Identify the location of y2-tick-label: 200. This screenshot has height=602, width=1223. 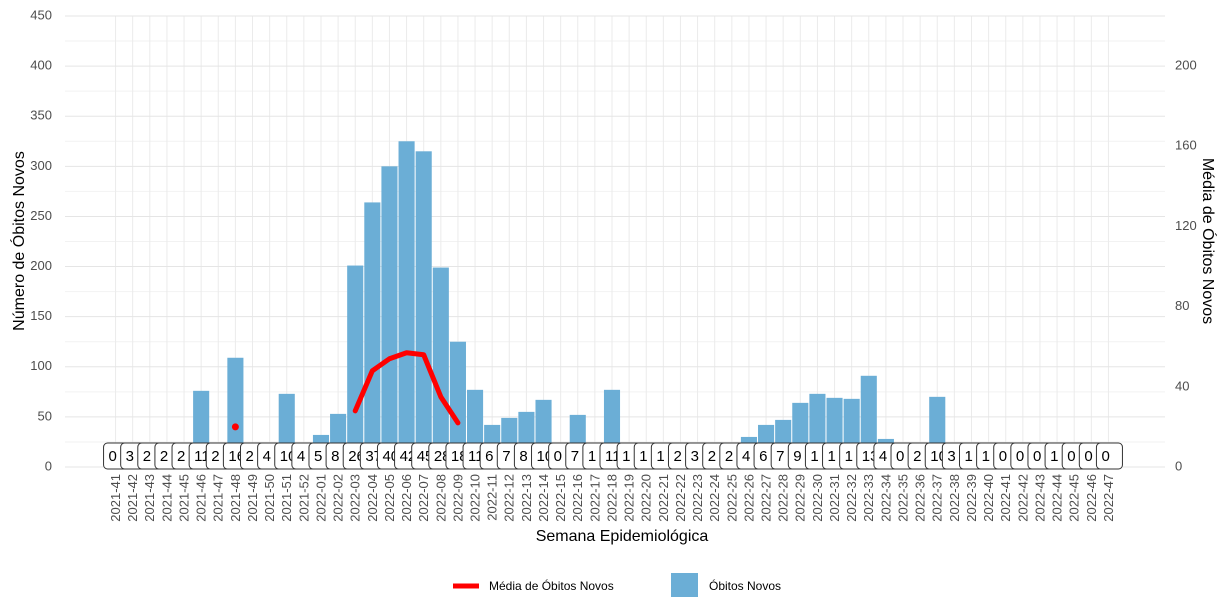
(1186, 65).